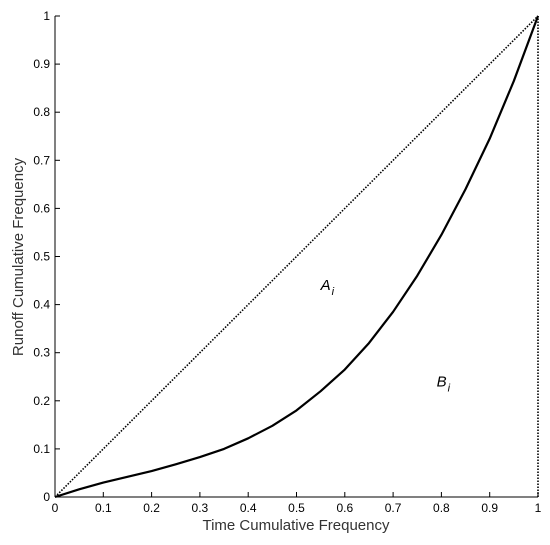  What do you see at coordinates (444, 383) in the screenshot?
I see `annotation-bi: Bi` at bounding box center [444, 383].